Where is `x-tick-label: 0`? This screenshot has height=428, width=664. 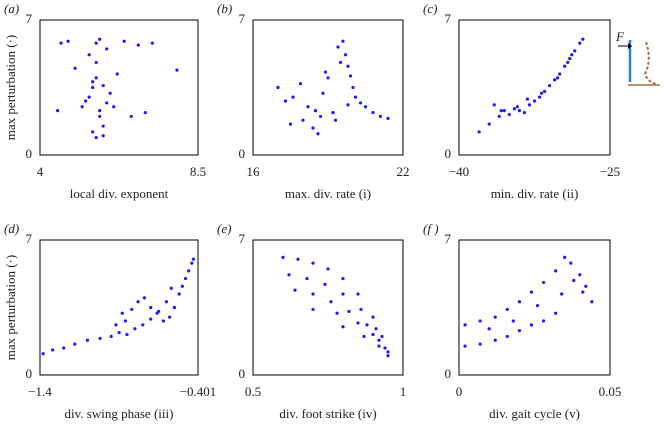
x-tick-label: 0 is located at coordinates (459, 391).